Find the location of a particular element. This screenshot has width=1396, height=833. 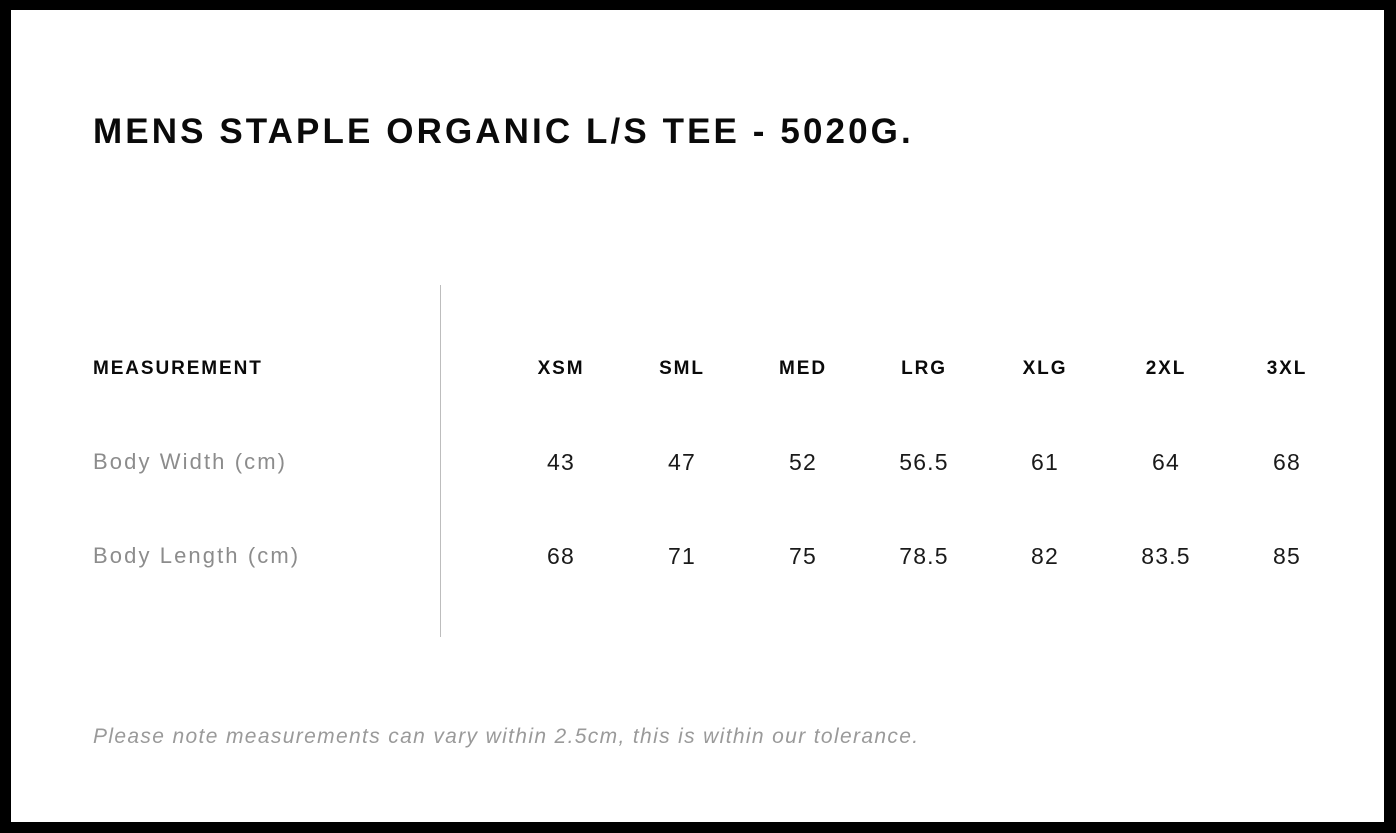

row-label-body-width: Body Width (cm) is located at coordinates (190, 461).